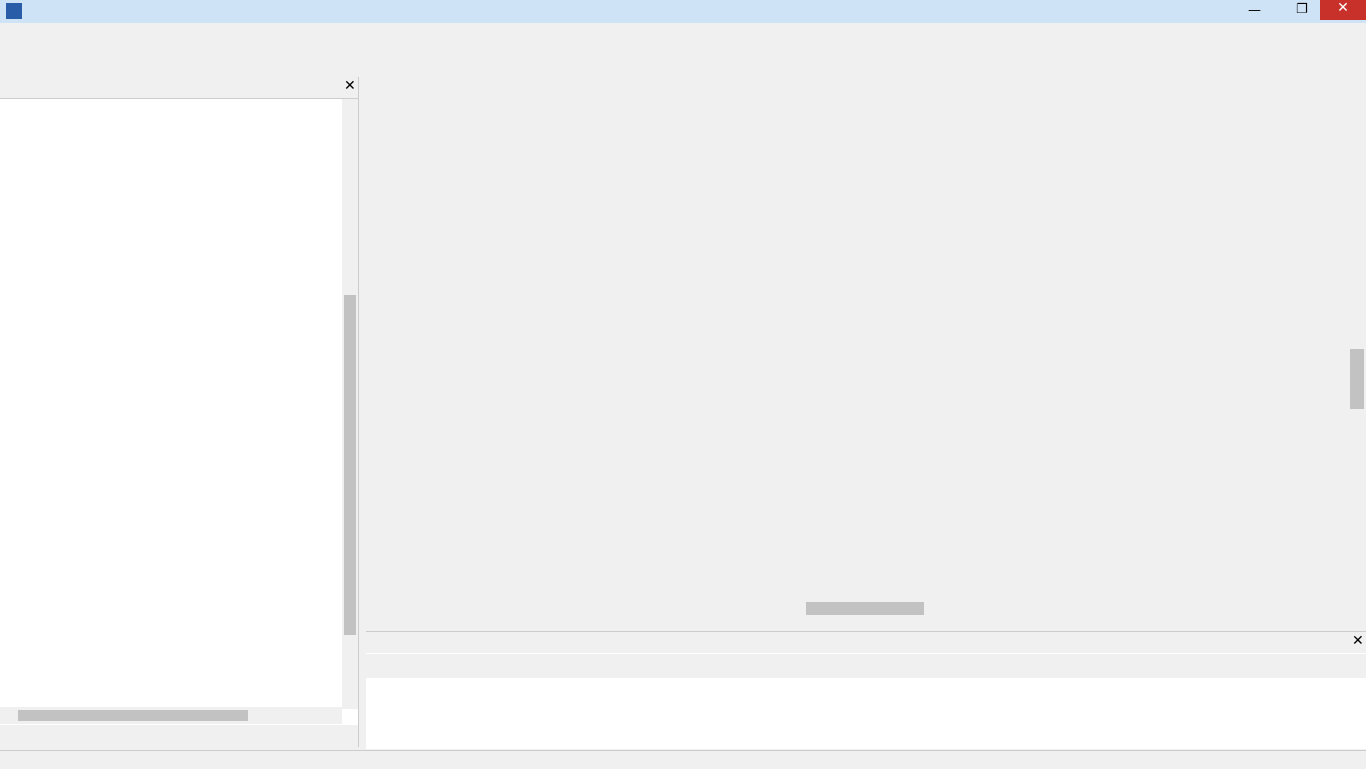 The height and width of the screenshot is (769, 1366). What do you see at coordinates (179, 88) in the screenshot?
I see `pane-header: ✕` at bounding box center [179, 88].